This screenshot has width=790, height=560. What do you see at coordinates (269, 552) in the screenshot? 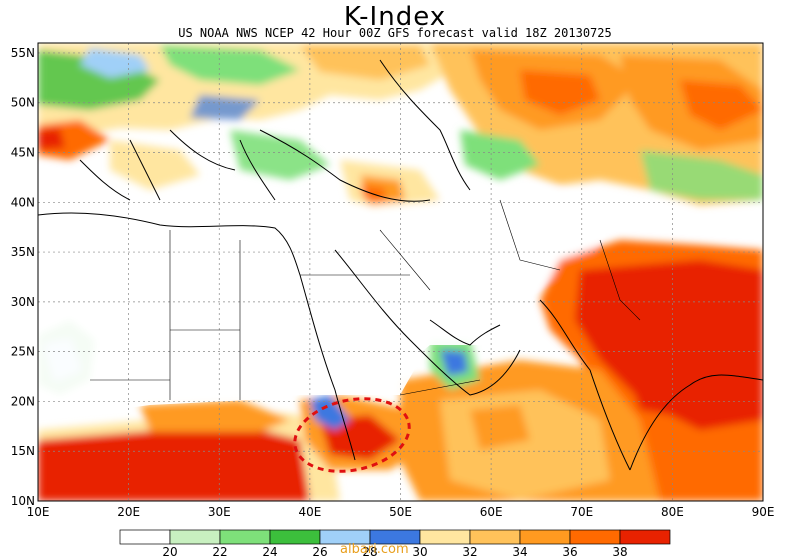
I see `colorbar-label: 24` at bounding box center [269, 552].